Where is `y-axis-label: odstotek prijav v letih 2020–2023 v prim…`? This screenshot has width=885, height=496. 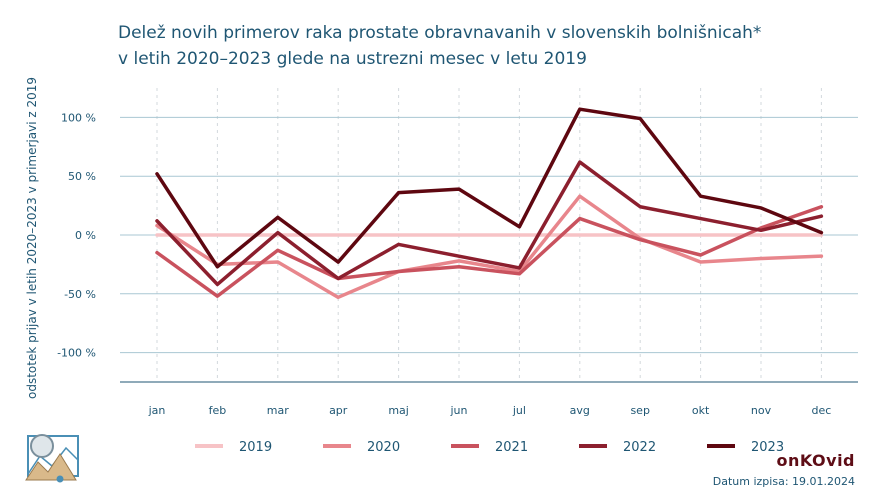
y-axis-label: odstotek prijav v letih 2020–2023 v prim… is located at coordinates (32, 238).